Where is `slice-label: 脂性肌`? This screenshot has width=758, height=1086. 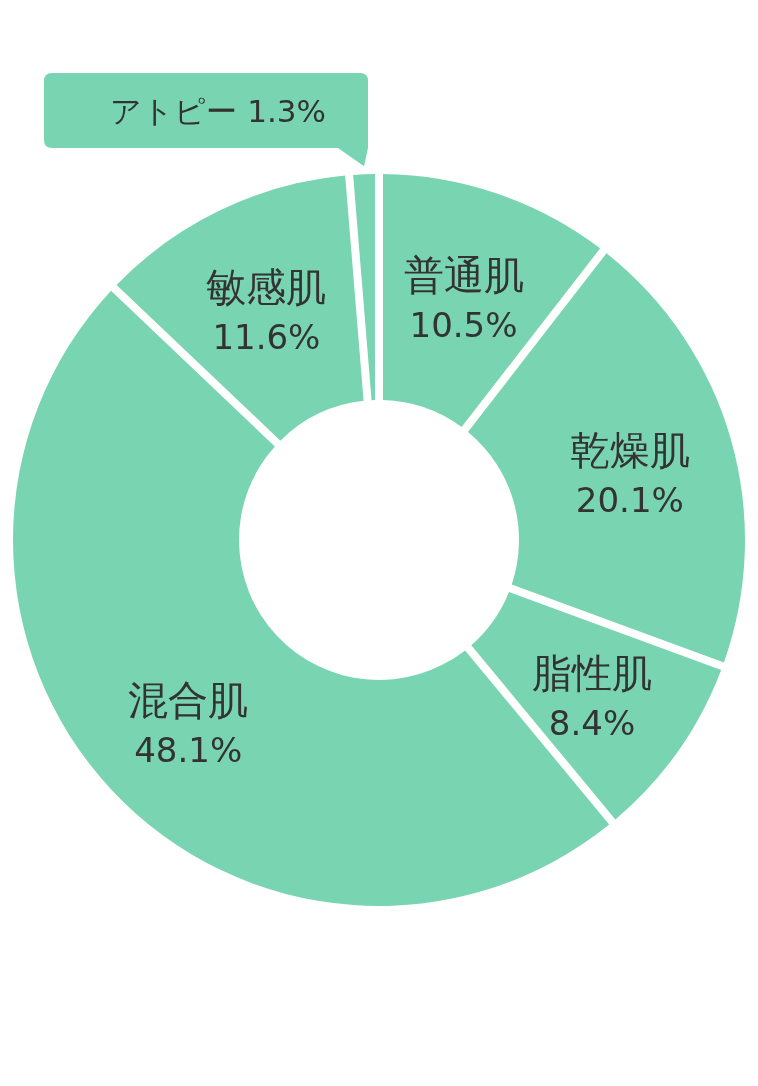
slice-label: 脂性肌 is located at coordinates (592, 672).